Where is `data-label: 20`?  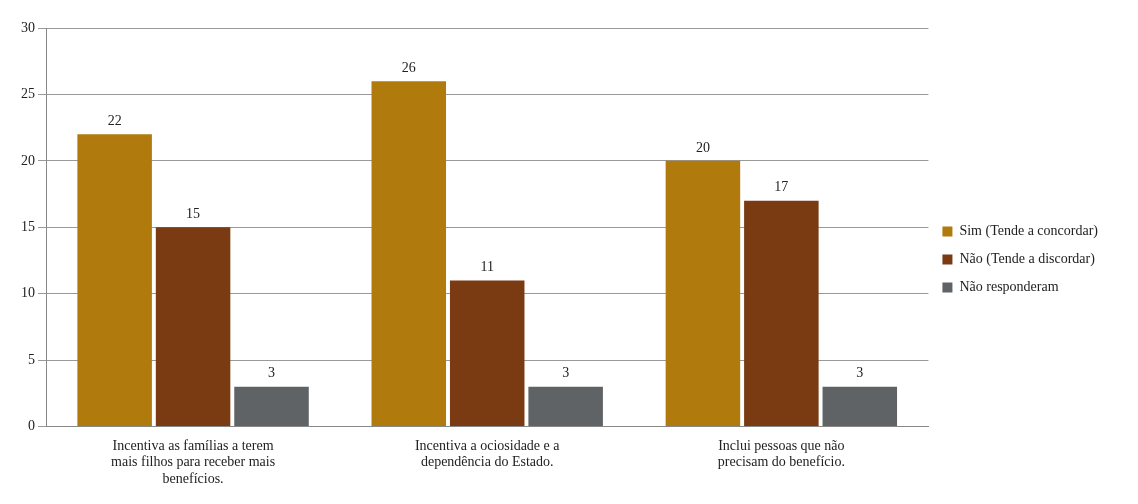
data-label: 20 is located at coordinates (702, 147).